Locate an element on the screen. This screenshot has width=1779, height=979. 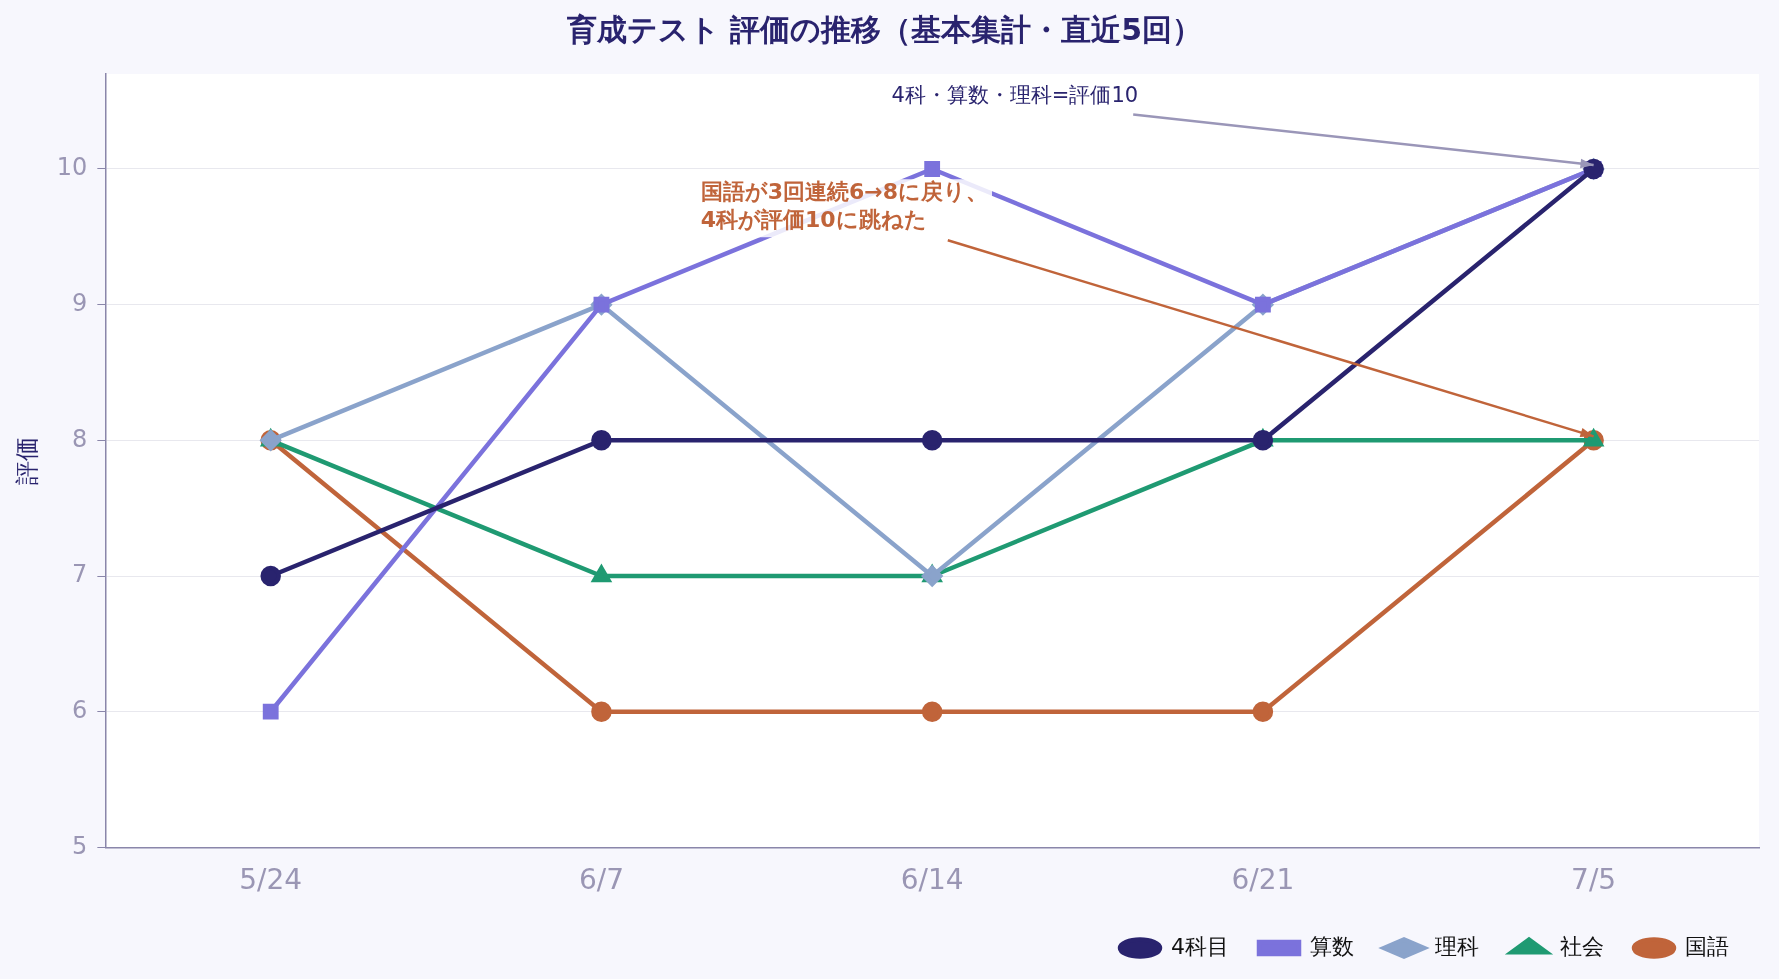
y-tick-label: 9 is located at coordinates (80, 302).